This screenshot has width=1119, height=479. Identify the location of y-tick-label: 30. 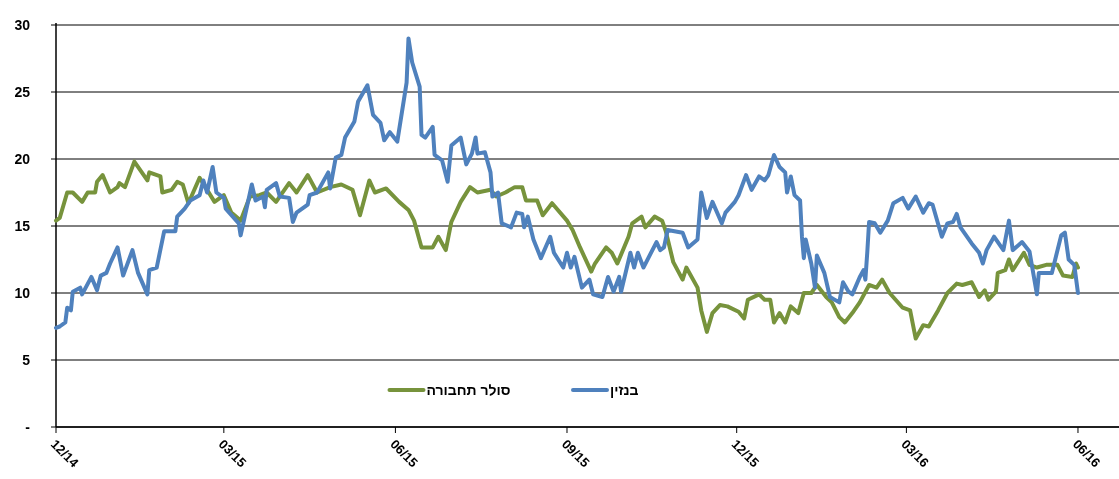
(22, 25).